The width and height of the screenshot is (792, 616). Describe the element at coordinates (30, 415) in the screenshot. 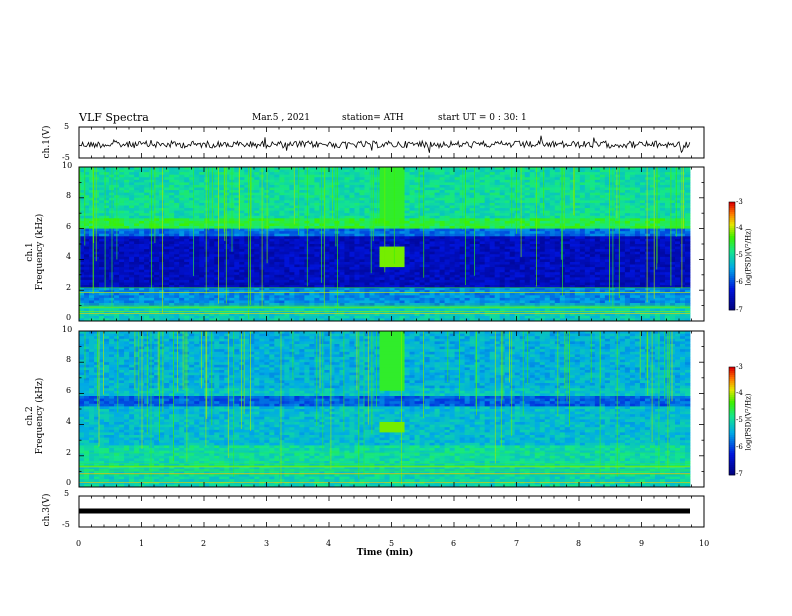

I see `ch2-frequency-label-top: ch.2` at that location.